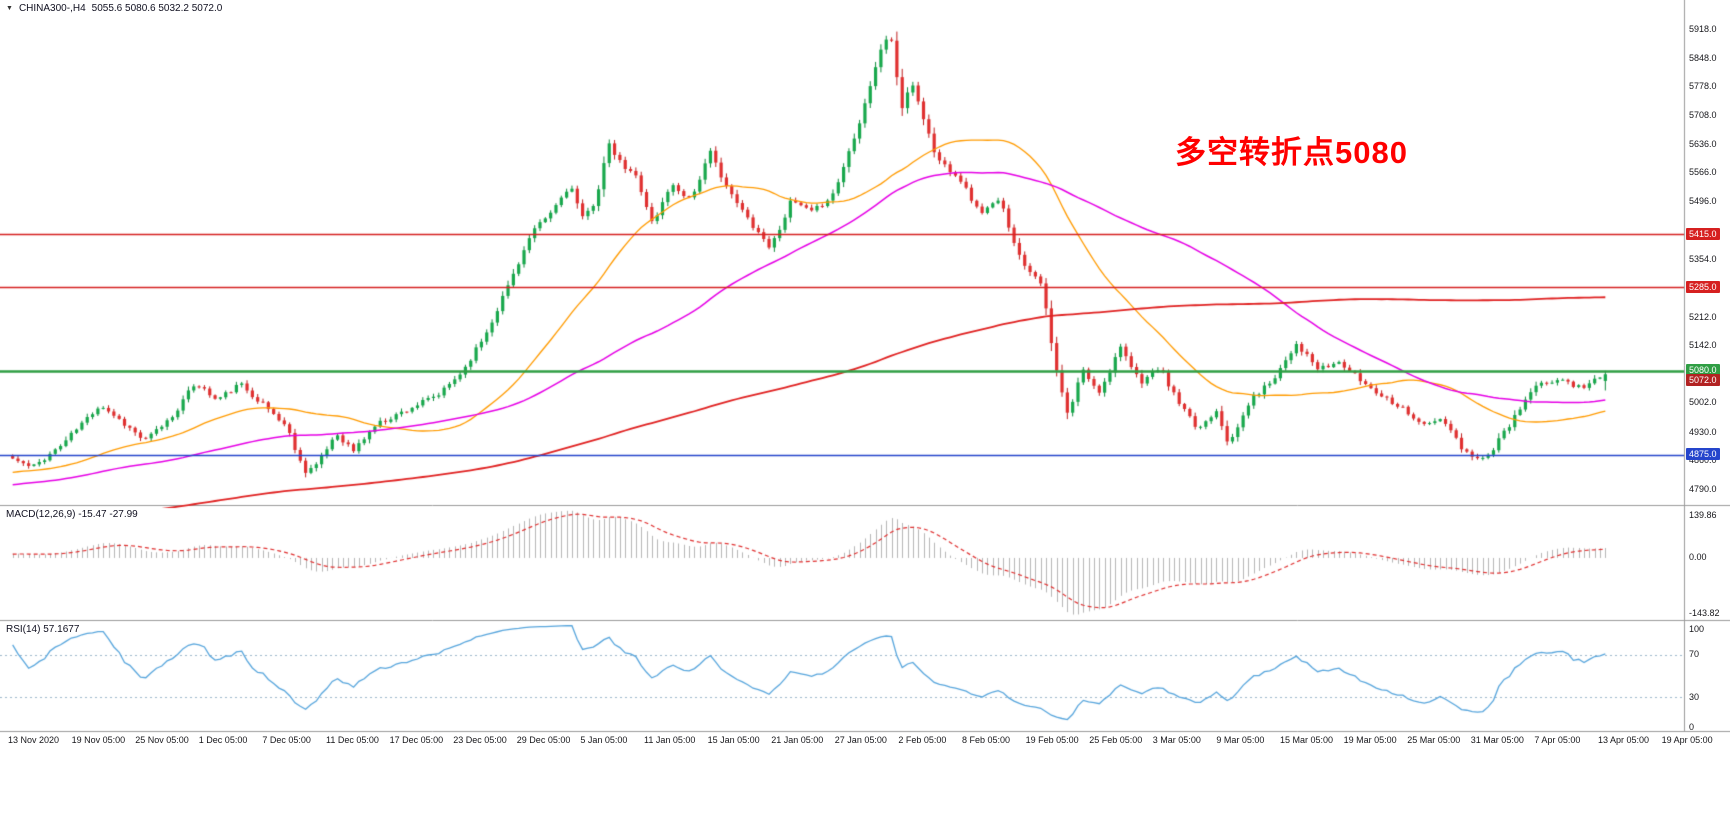 Image resolution: width=1730 pixels, height=831 pixels. What do you see at coordinates (1694, 696) in the screenshot?
I see `rsi-axis-tick: 30` at bounding box center [1694, 696].